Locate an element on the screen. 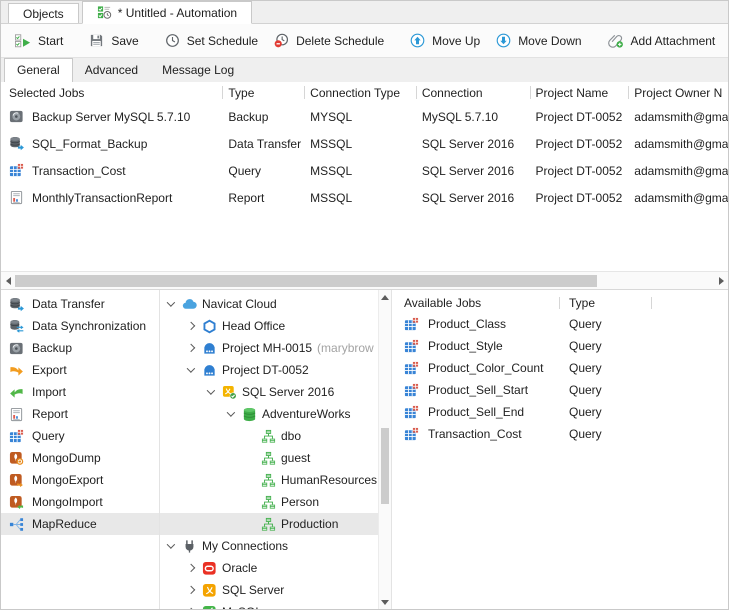 This screenshot has height=610, width=729. view-tab-bar: General Advanced Message Log is located at coordinates (364, 70).